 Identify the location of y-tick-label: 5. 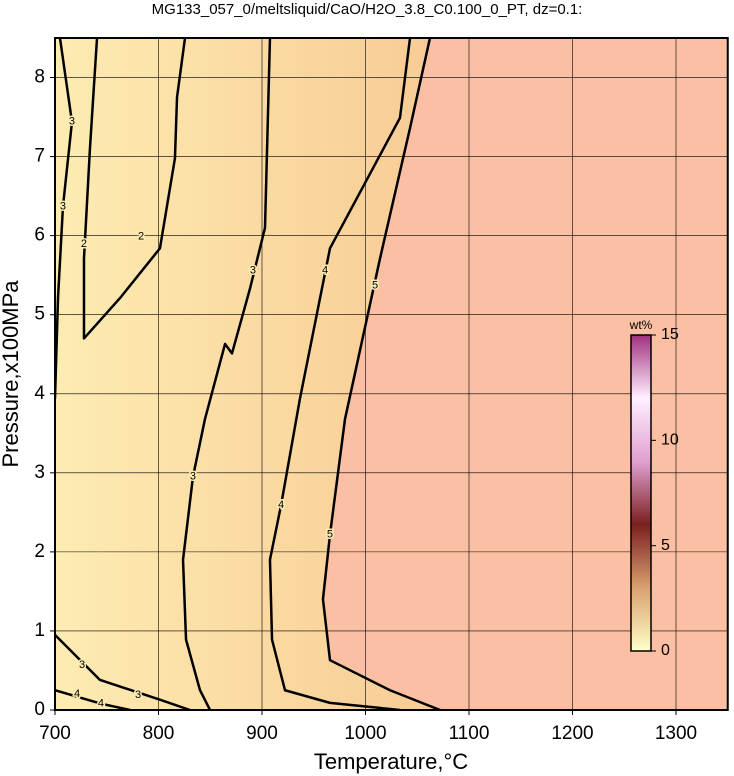
(39, 314).